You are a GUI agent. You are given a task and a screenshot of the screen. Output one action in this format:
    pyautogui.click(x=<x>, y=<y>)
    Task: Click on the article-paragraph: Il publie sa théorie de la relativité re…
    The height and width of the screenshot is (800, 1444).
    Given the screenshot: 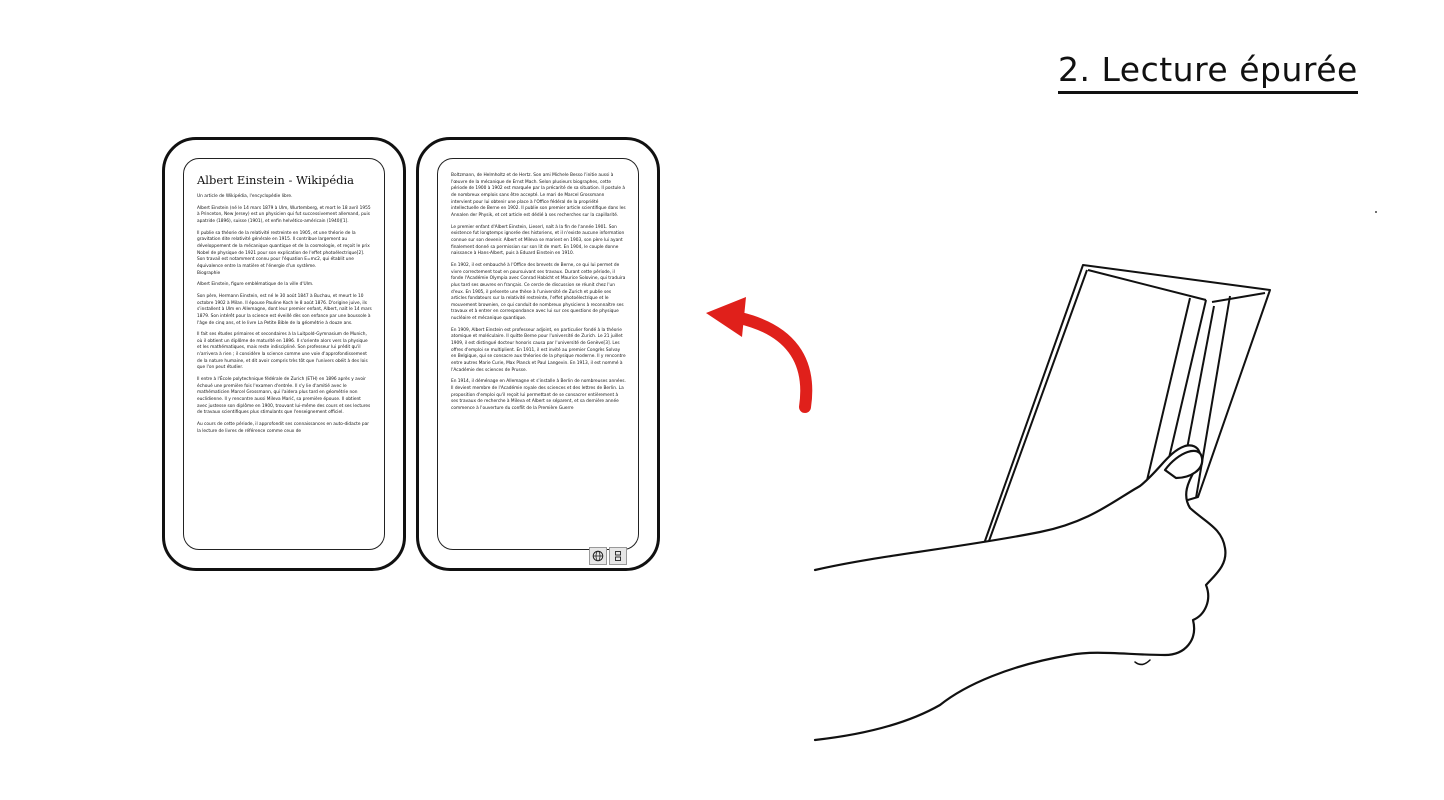 What is the action you would take?
    pyautogui.click(x=283, y=249)
    